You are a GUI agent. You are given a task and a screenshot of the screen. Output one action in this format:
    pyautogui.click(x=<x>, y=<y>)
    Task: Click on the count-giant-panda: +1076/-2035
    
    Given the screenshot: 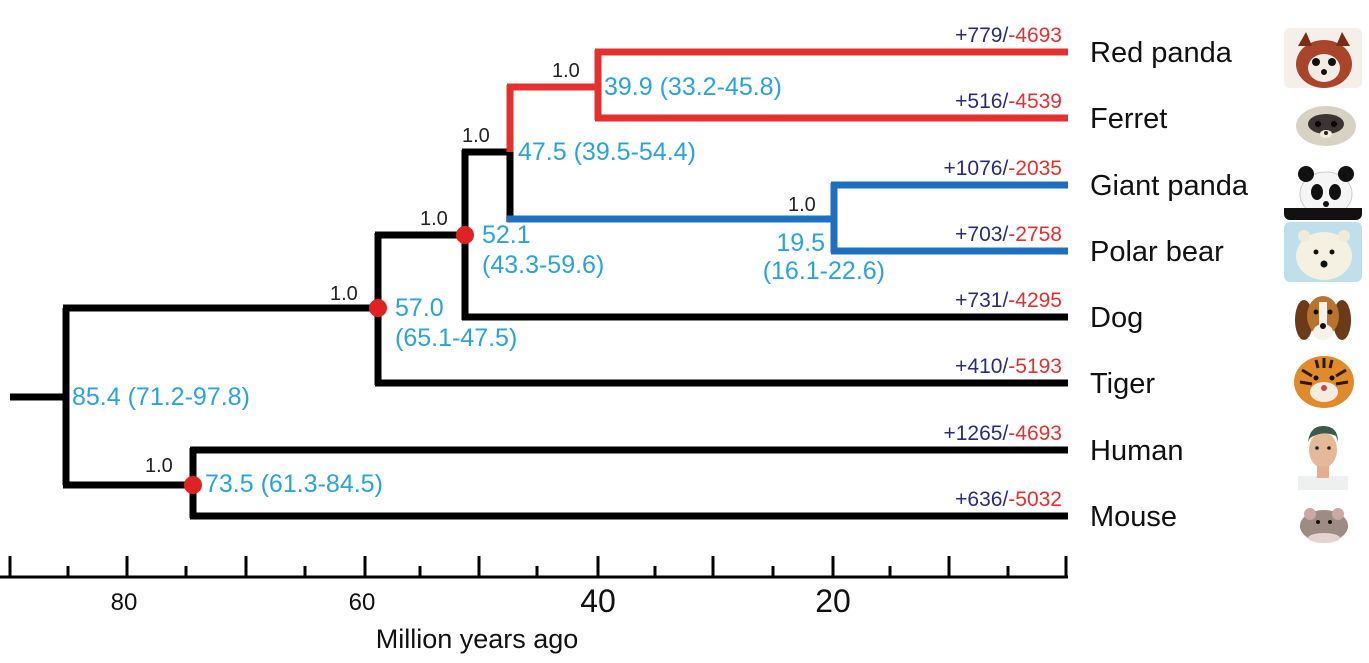 What is the action you would take?
    pyautogui.click(x=1002, y=168)
    